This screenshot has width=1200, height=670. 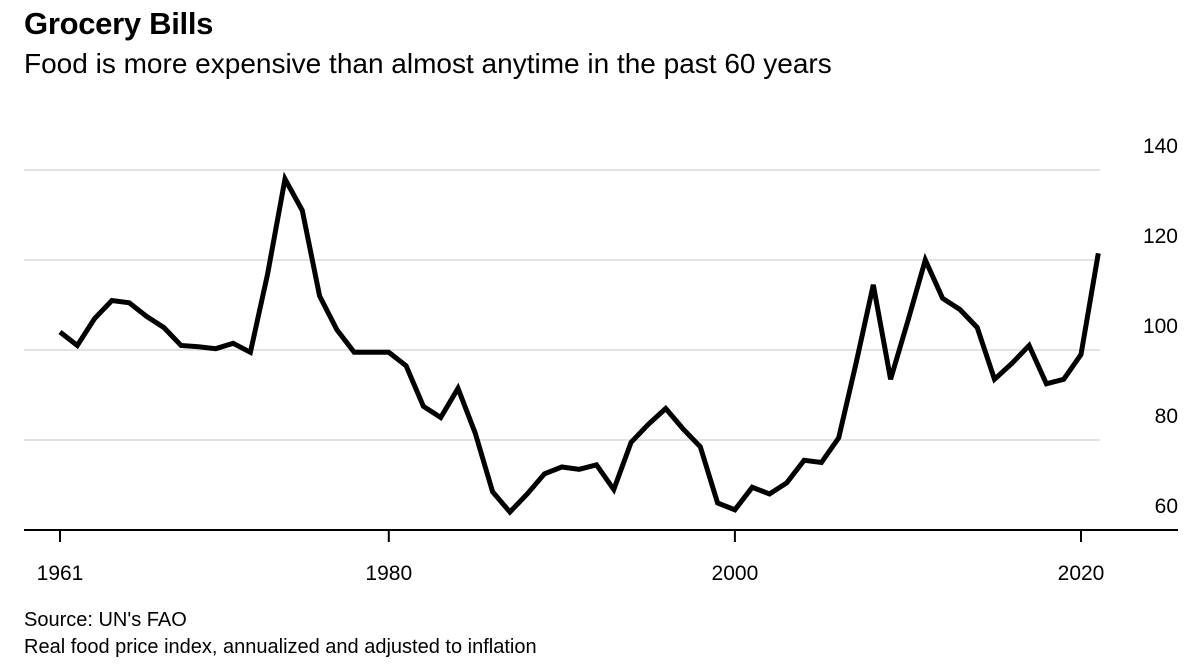 I want to click on data-point-1979, so click(x=371, y=352).